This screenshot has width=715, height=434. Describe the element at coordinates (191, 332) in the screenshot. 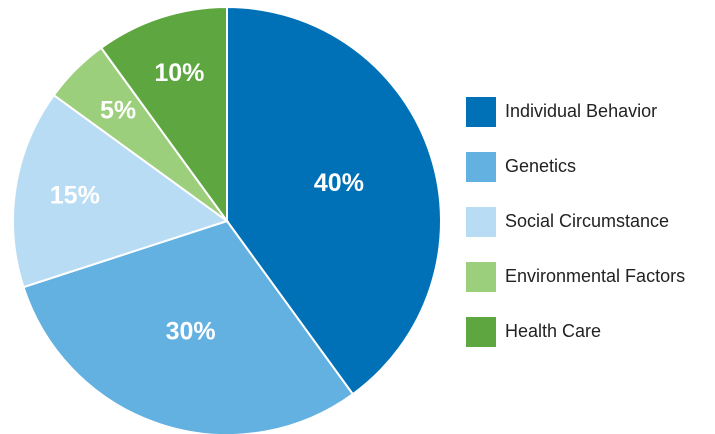

I see `slice-label: 30%` at that location.